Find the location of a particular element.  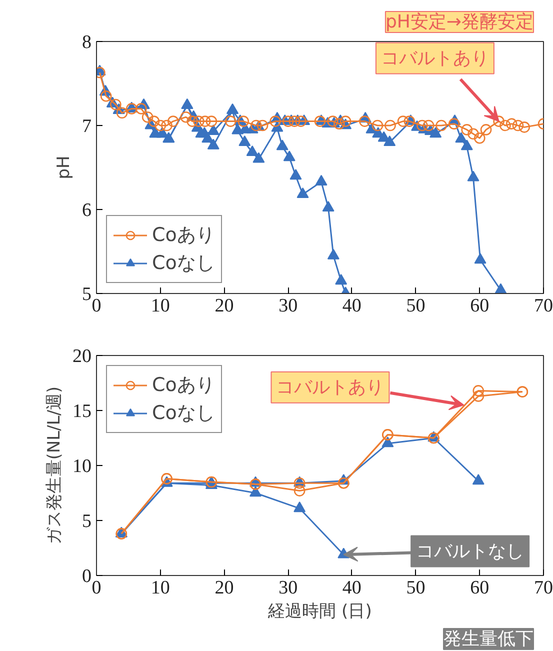

y-tick-label: 10 is located at coordinates (82, 466).